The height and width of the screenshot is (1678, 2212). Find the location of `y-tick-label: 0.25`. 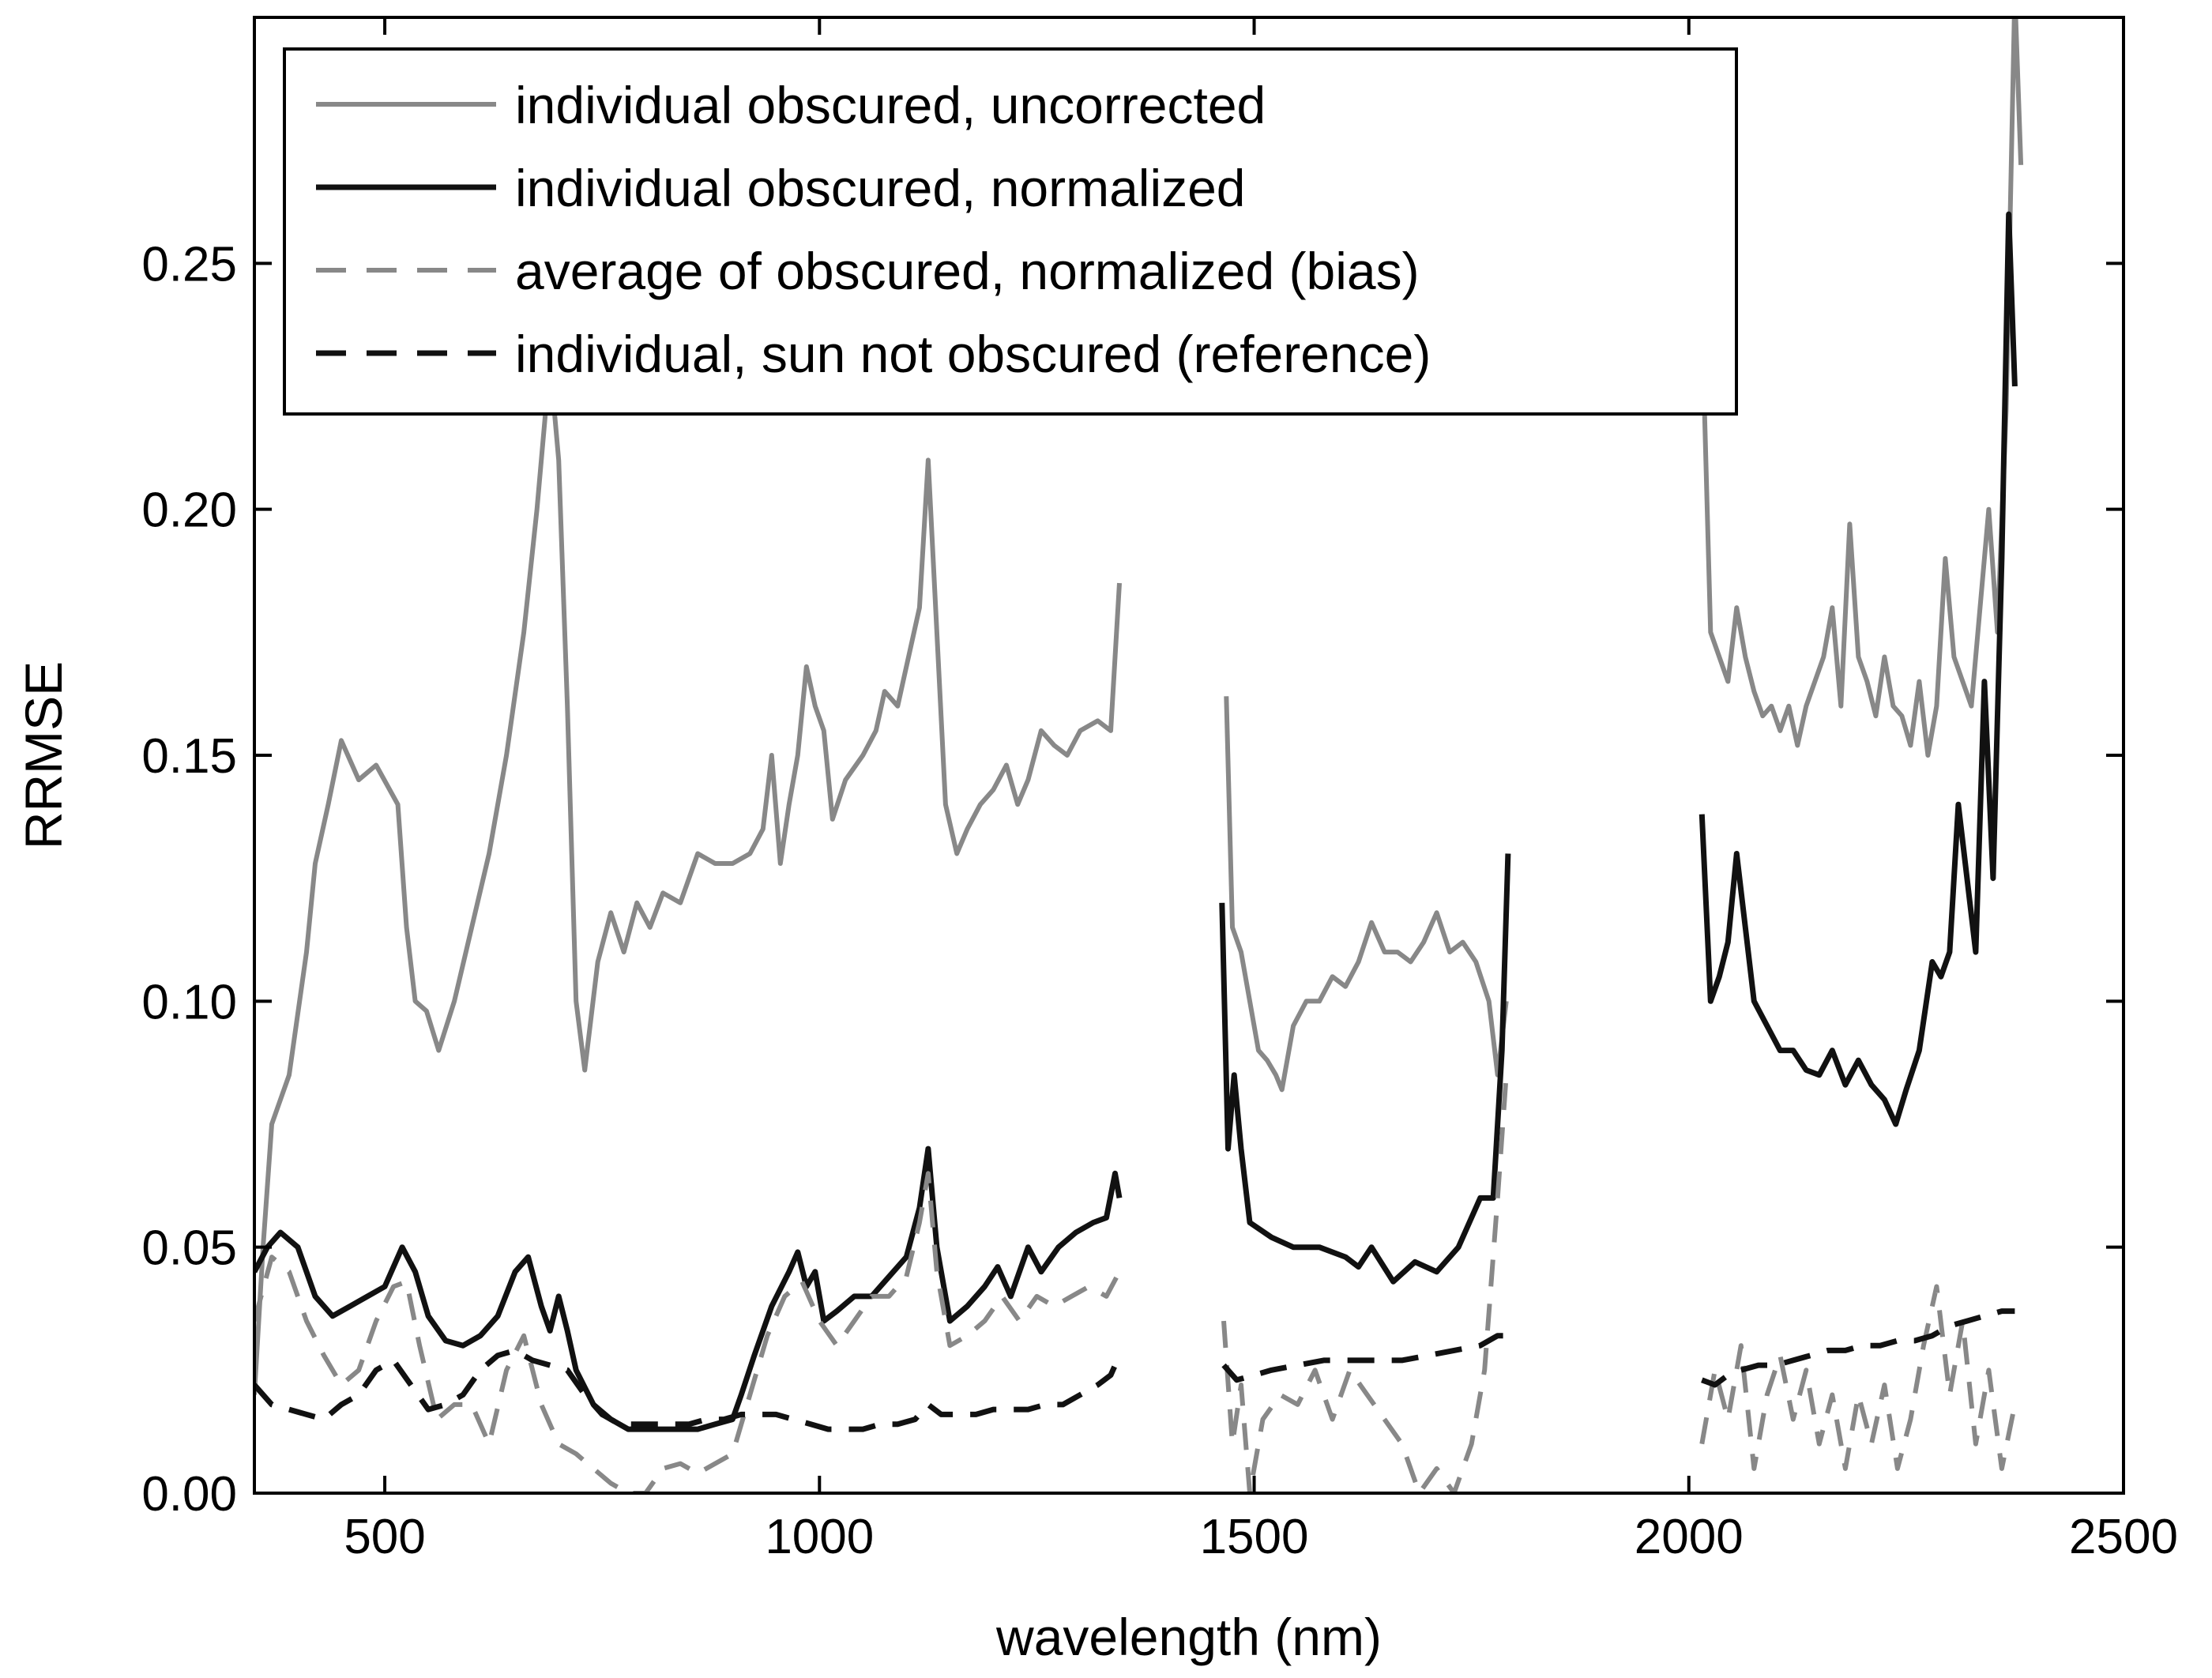

y-tick-label: 0.25 is located at coordinates (189, 264).